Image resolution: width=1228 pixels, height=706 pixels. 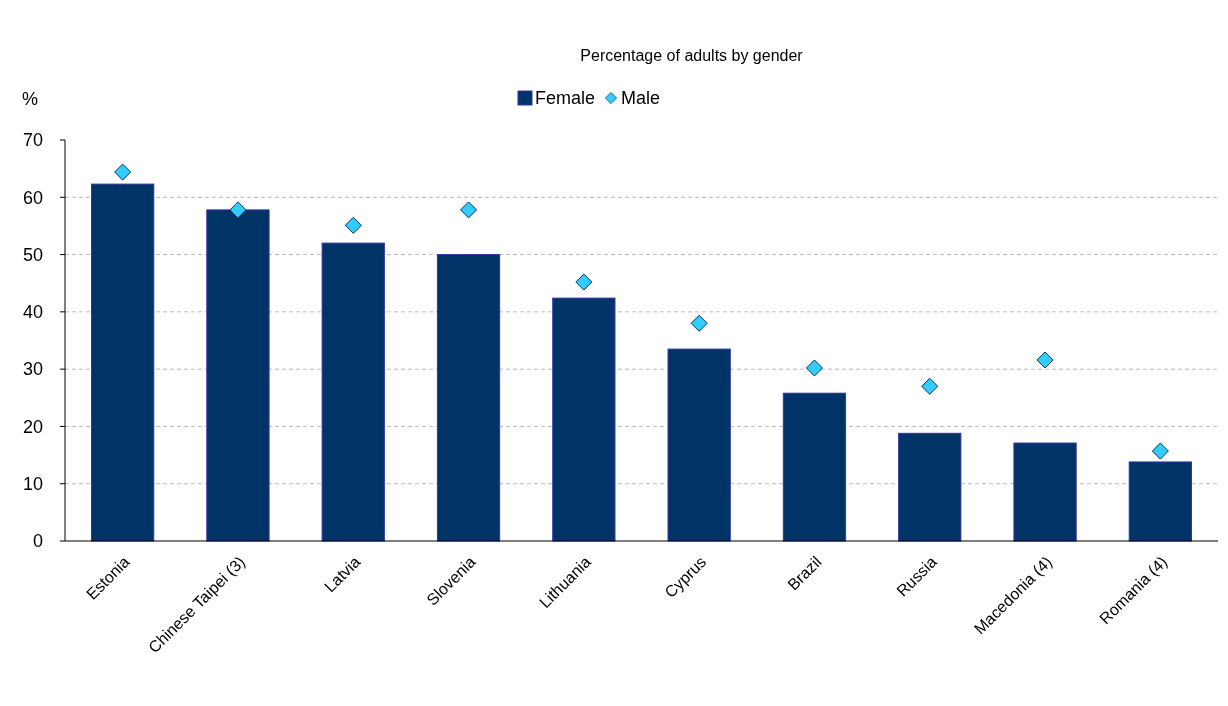 I want to click on y-tick-label: 40, so click(x=32, y=312).